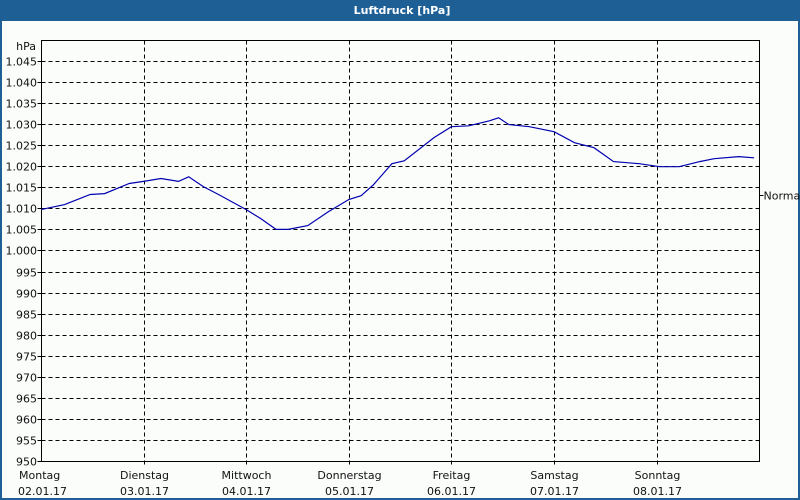 This screenshot has height=500, width=800. What do you see at coordinates (554, 491) in the screenshot?
I see `x-tick-date-label: 07.01.17` at bounding box center [554, 491].